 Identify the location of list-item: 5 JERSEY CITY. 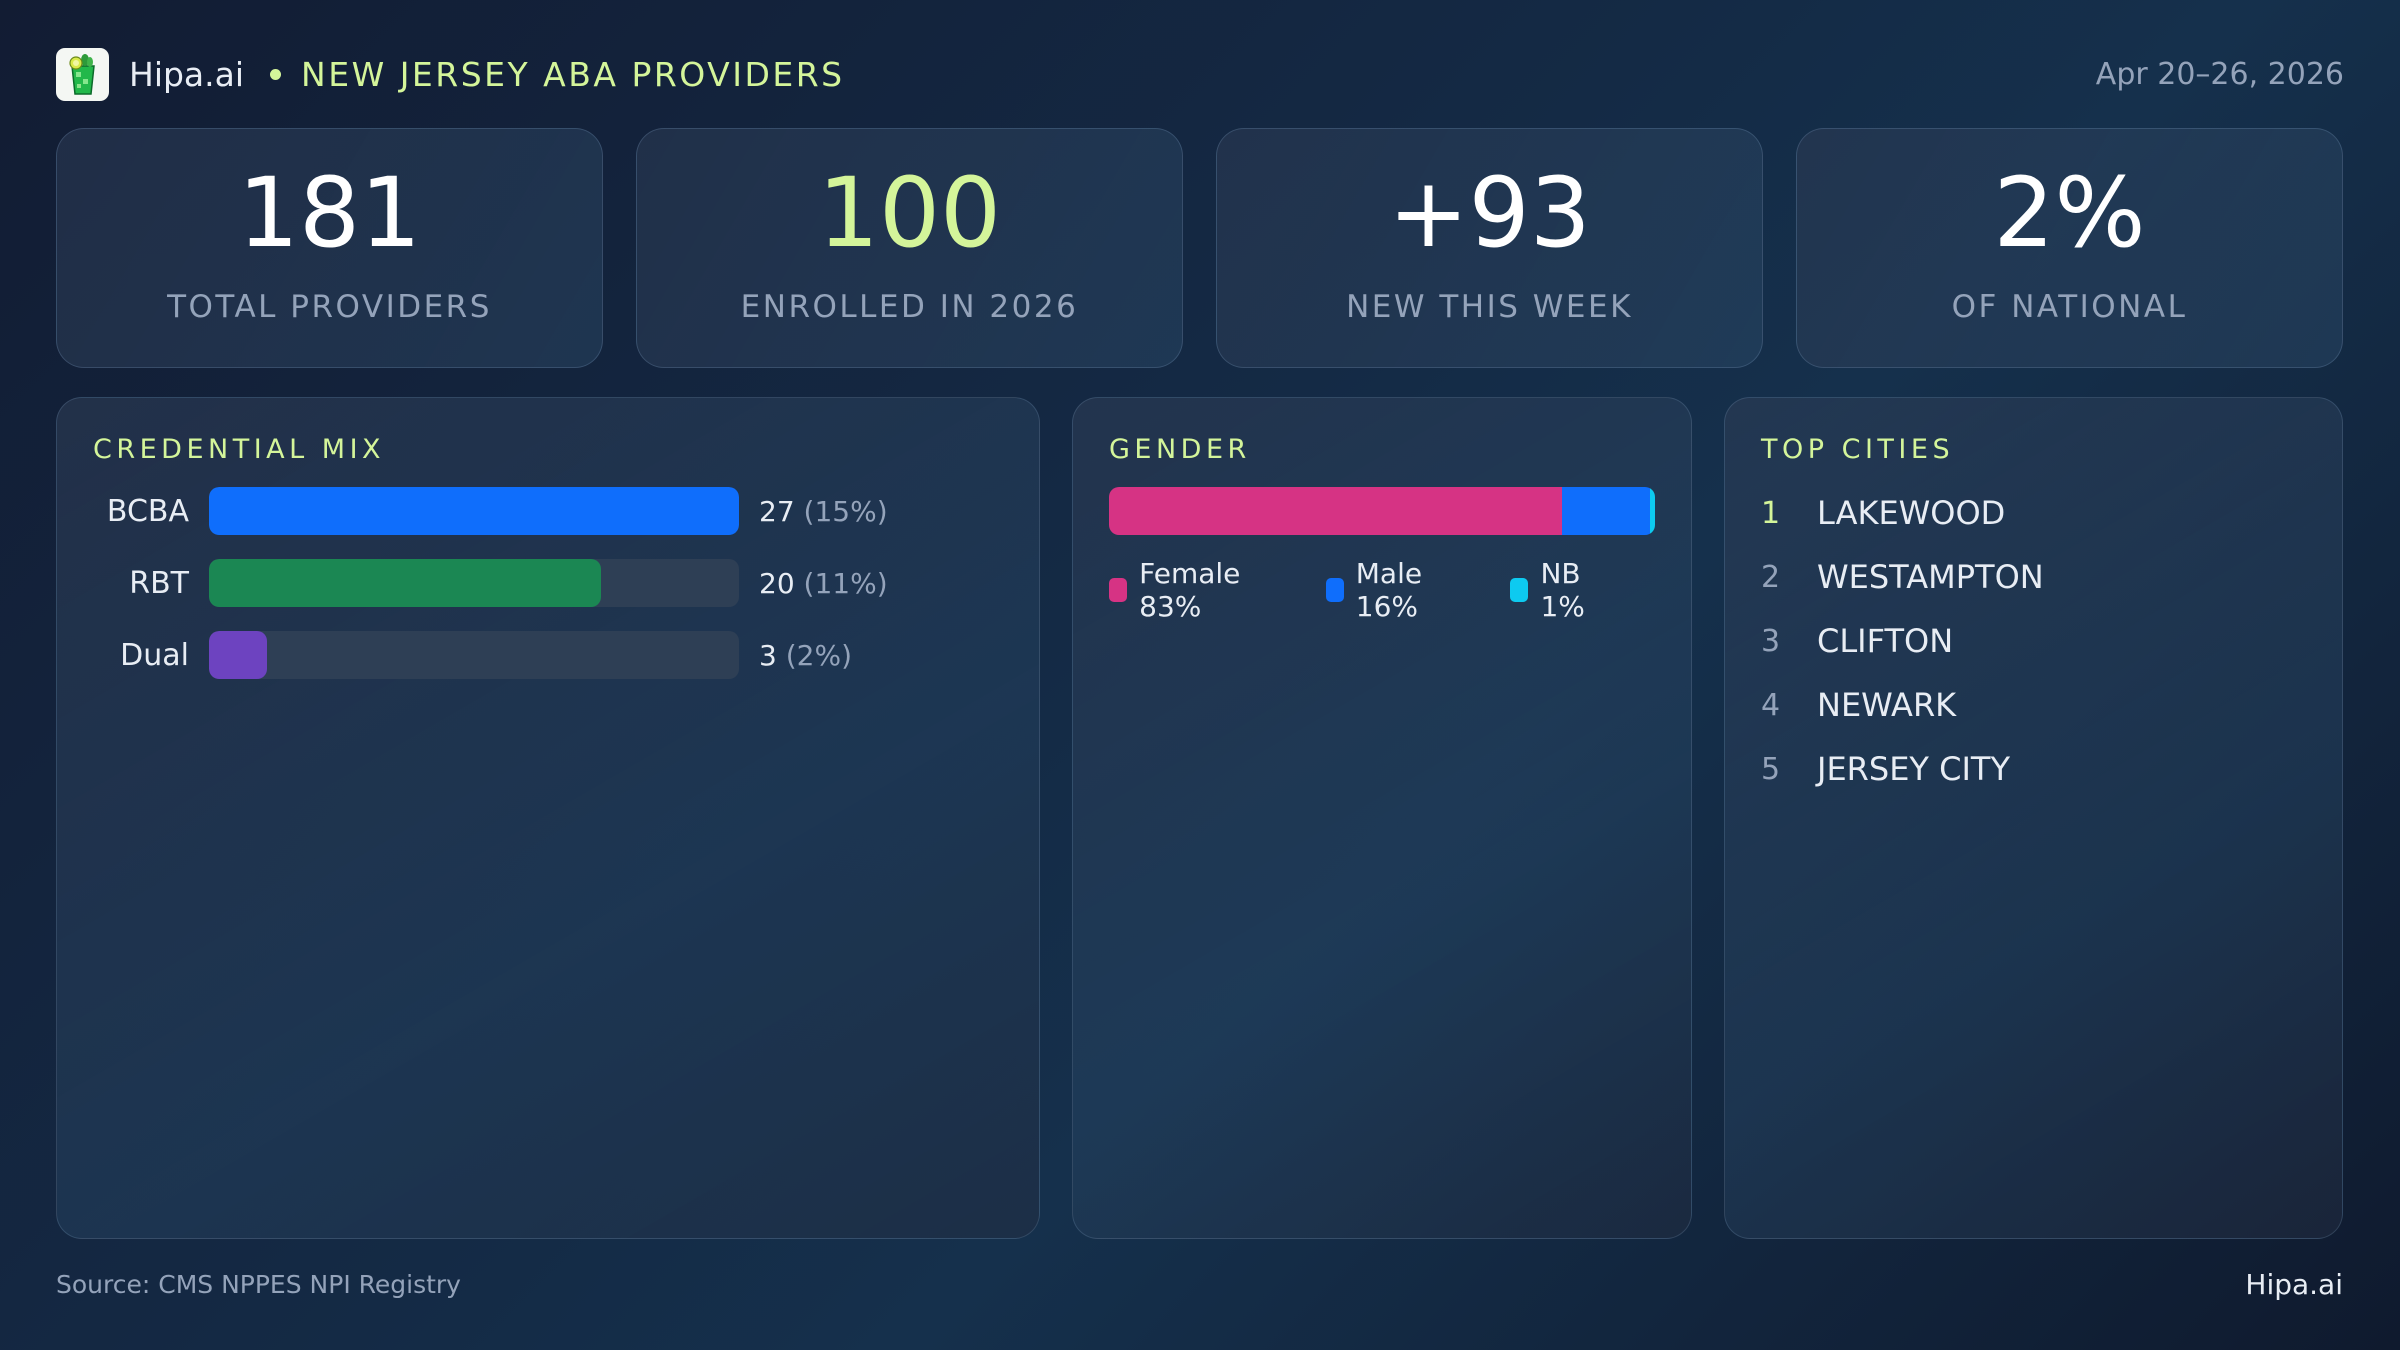
(2033, 769).